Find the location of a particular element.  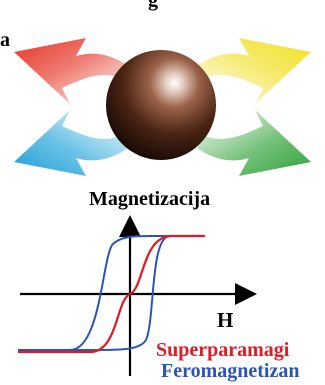

arrow-bottom-right is located at coordinates (254, 143).